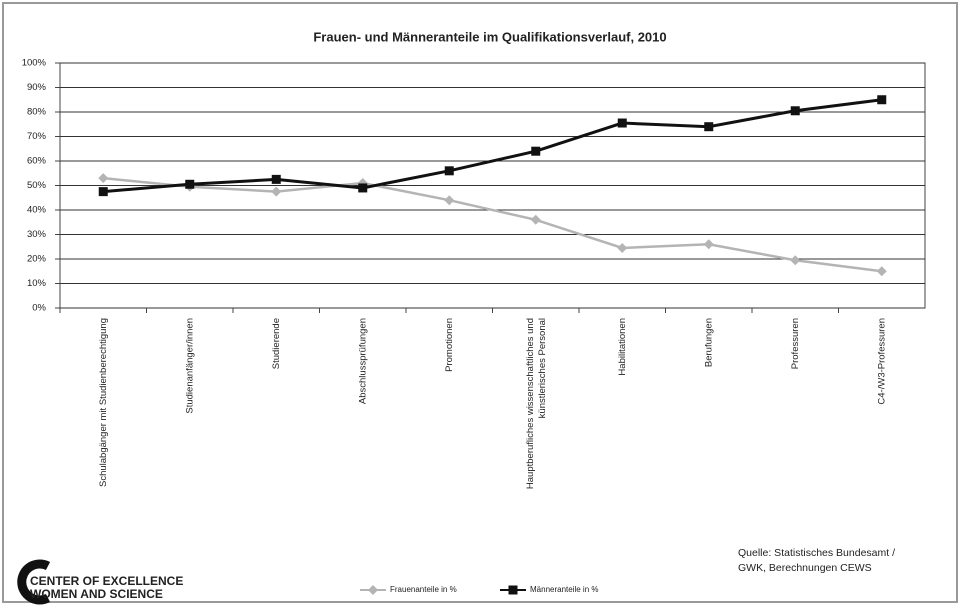 The height and width of the screenshot is (605, 960). What do you see at coordinates (795, 343) in the screenshot?
I see `x-tick-label: Professuren` at bounding box center [795, 343].